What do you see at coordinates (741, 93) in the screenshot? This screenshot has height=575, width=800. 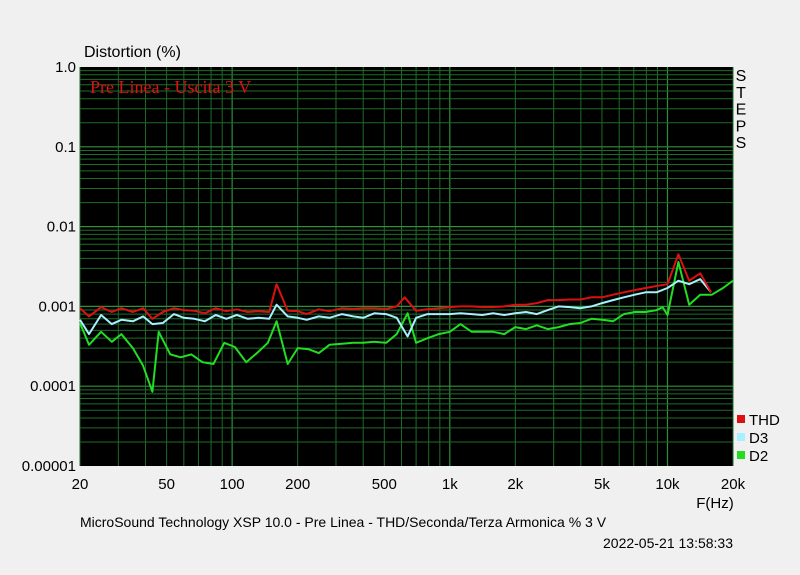 I see `steps-letter: T` at bounding box center [741, 93].